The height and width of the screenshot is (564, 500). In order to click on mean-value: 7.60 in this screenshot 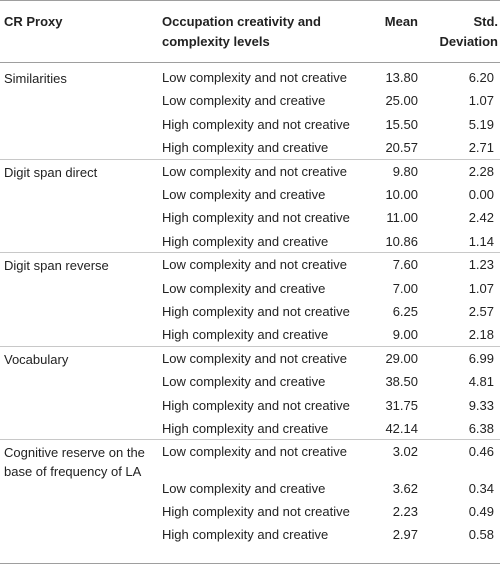, I will do `click(405, 265)`.